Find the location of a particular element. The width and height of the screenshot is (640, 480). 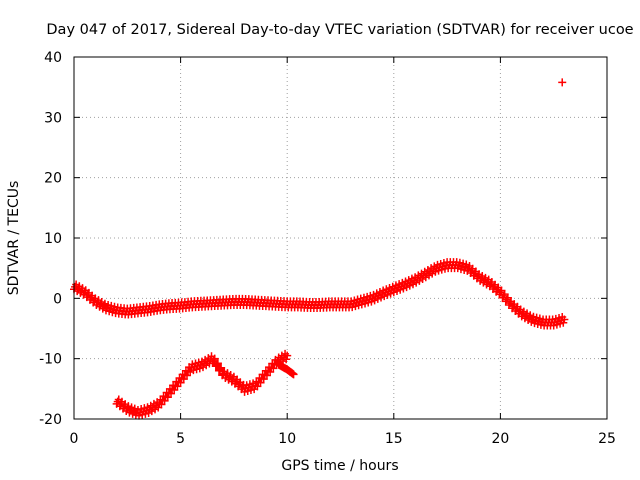

y-tick-label: 30 is located at coordinates (53, 118).